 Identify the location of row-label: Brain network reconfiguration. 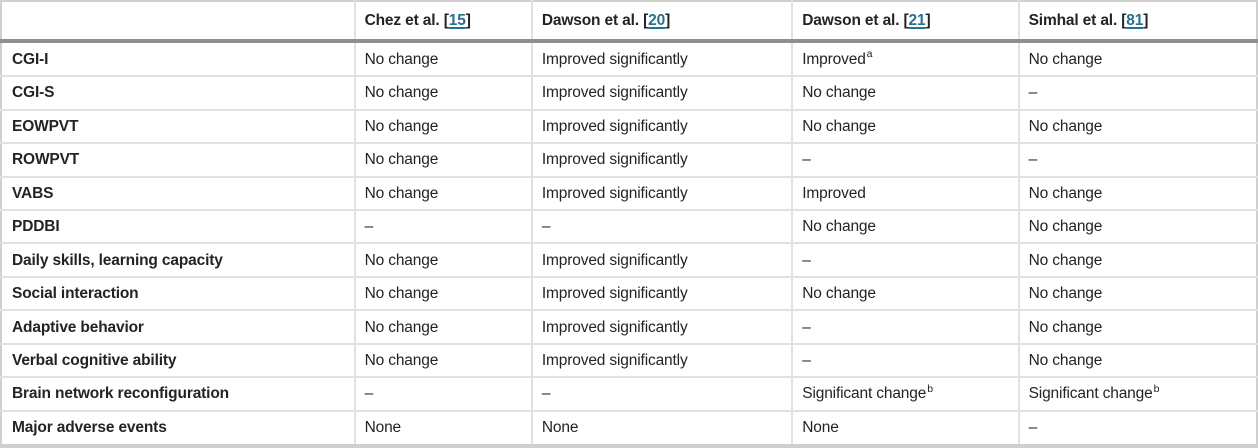
(178, 393).